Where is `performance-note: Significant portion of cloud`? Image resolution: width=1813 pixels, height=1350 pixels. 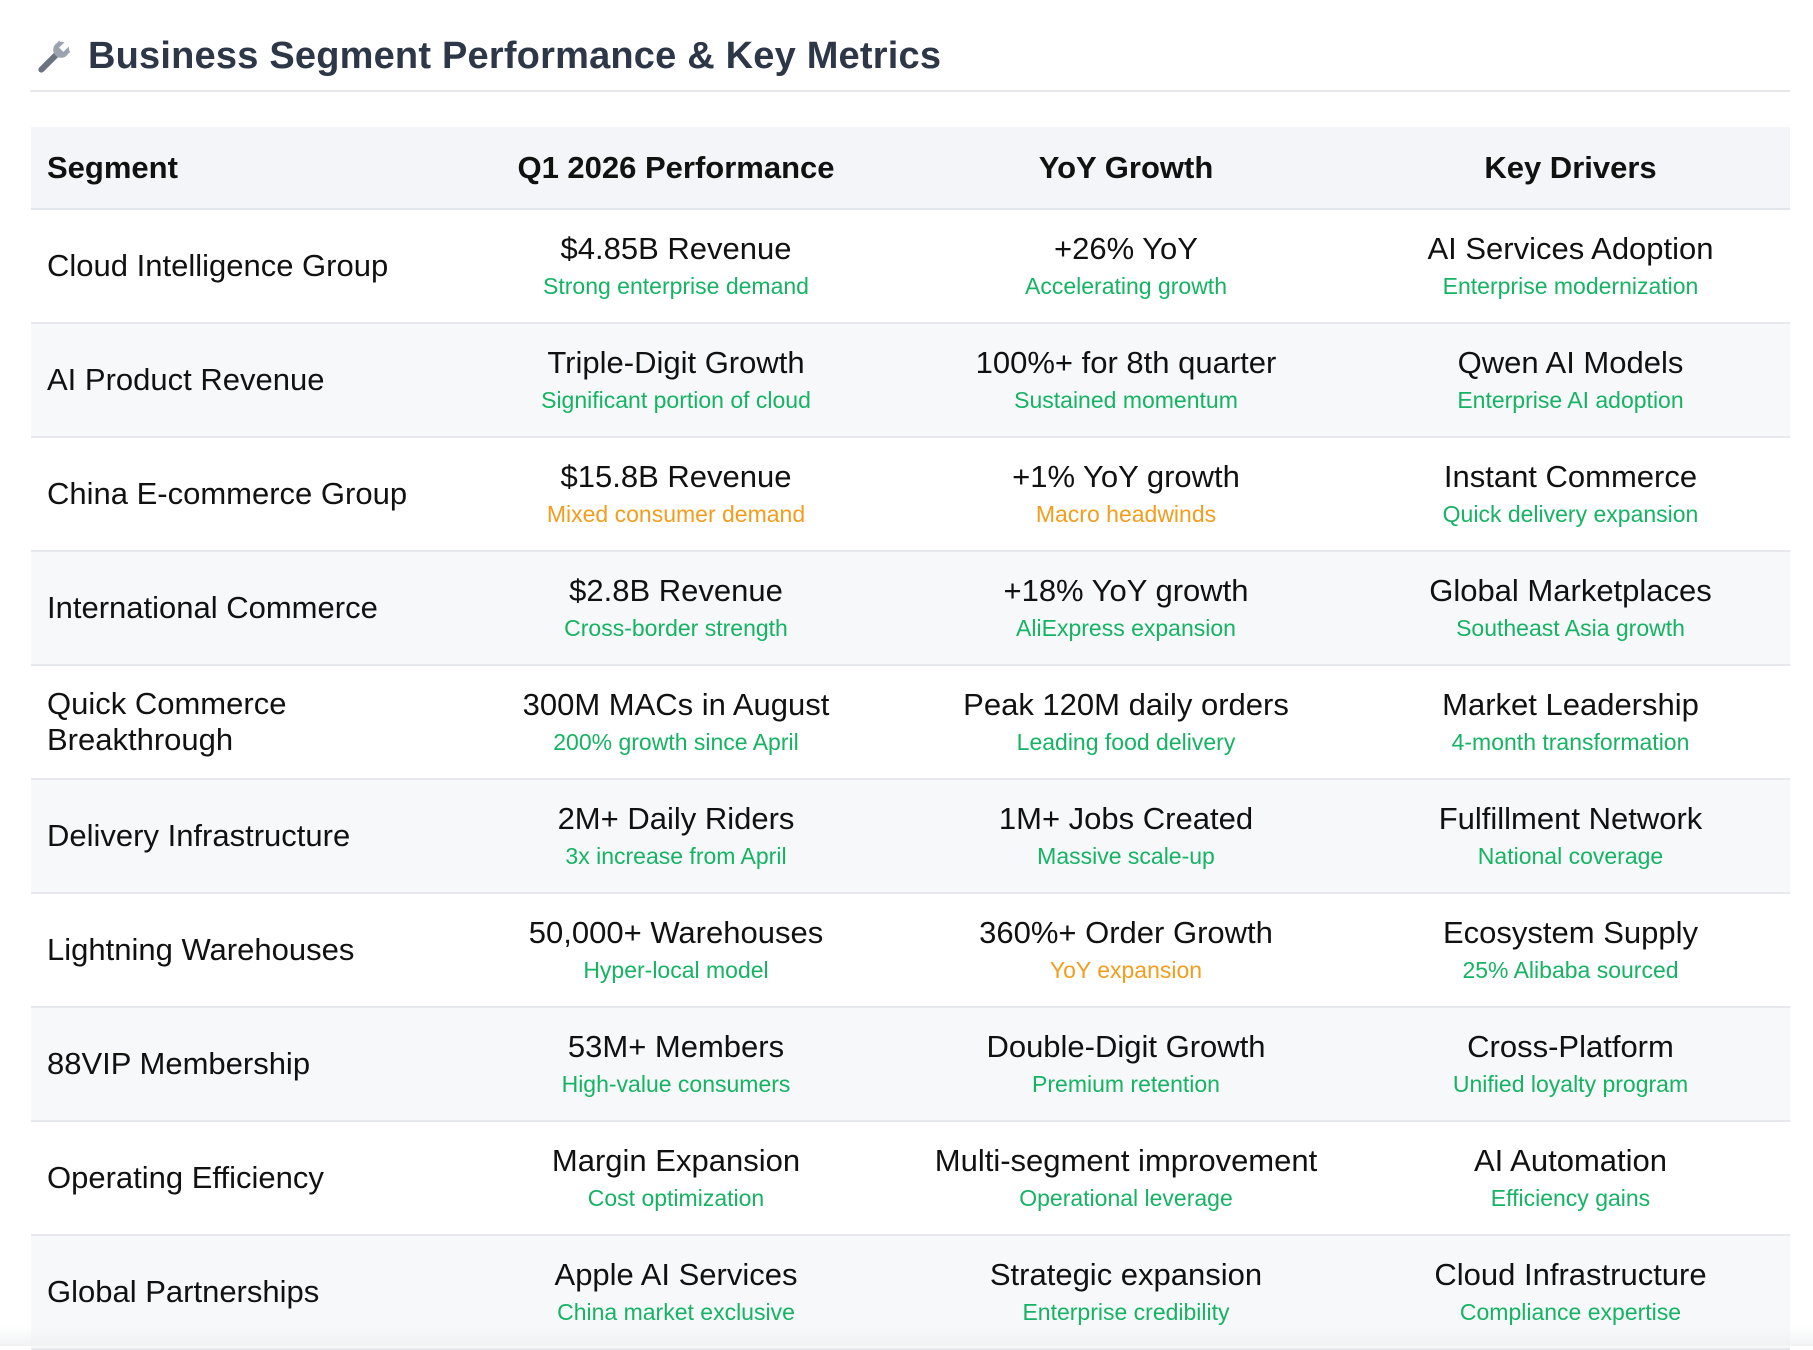 performance-note: Significant portion of cloud is located at coordinates (676, 400).